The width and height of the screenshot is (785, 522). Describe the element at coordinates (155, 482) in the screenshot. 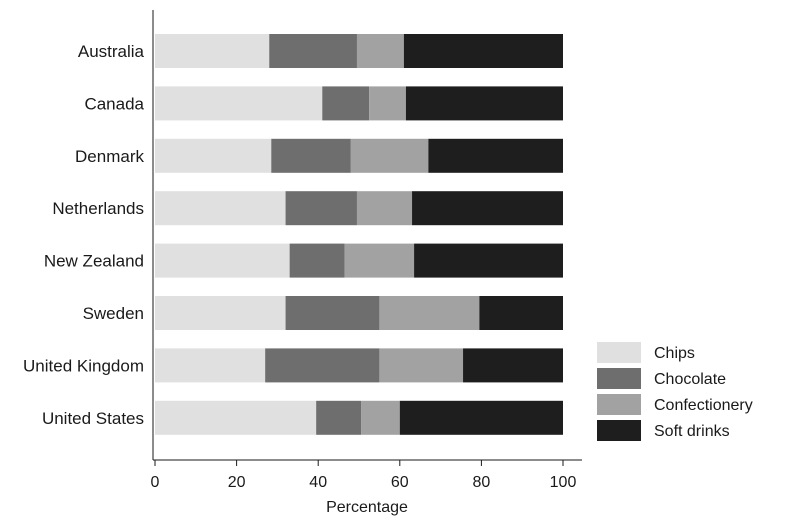

I see `x-tick-label: 0` at that location.